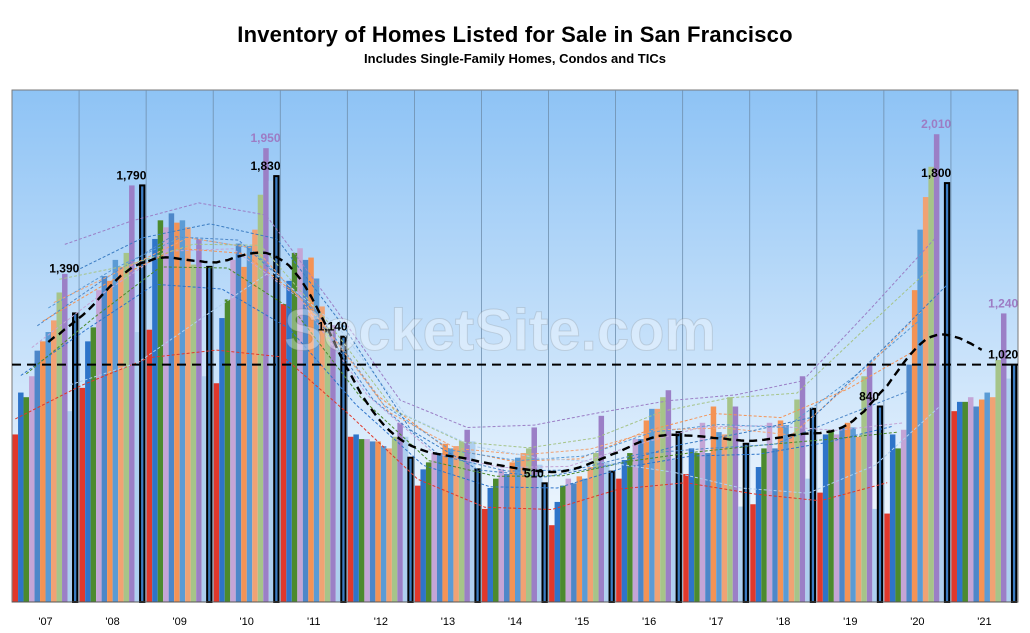 Image resolution: width=1030 pixels, height=633 pixels. What do you see at coordinates (668, 496) in the screenshot?
I see `bar-16-oct` at bounding box center [668, 496].